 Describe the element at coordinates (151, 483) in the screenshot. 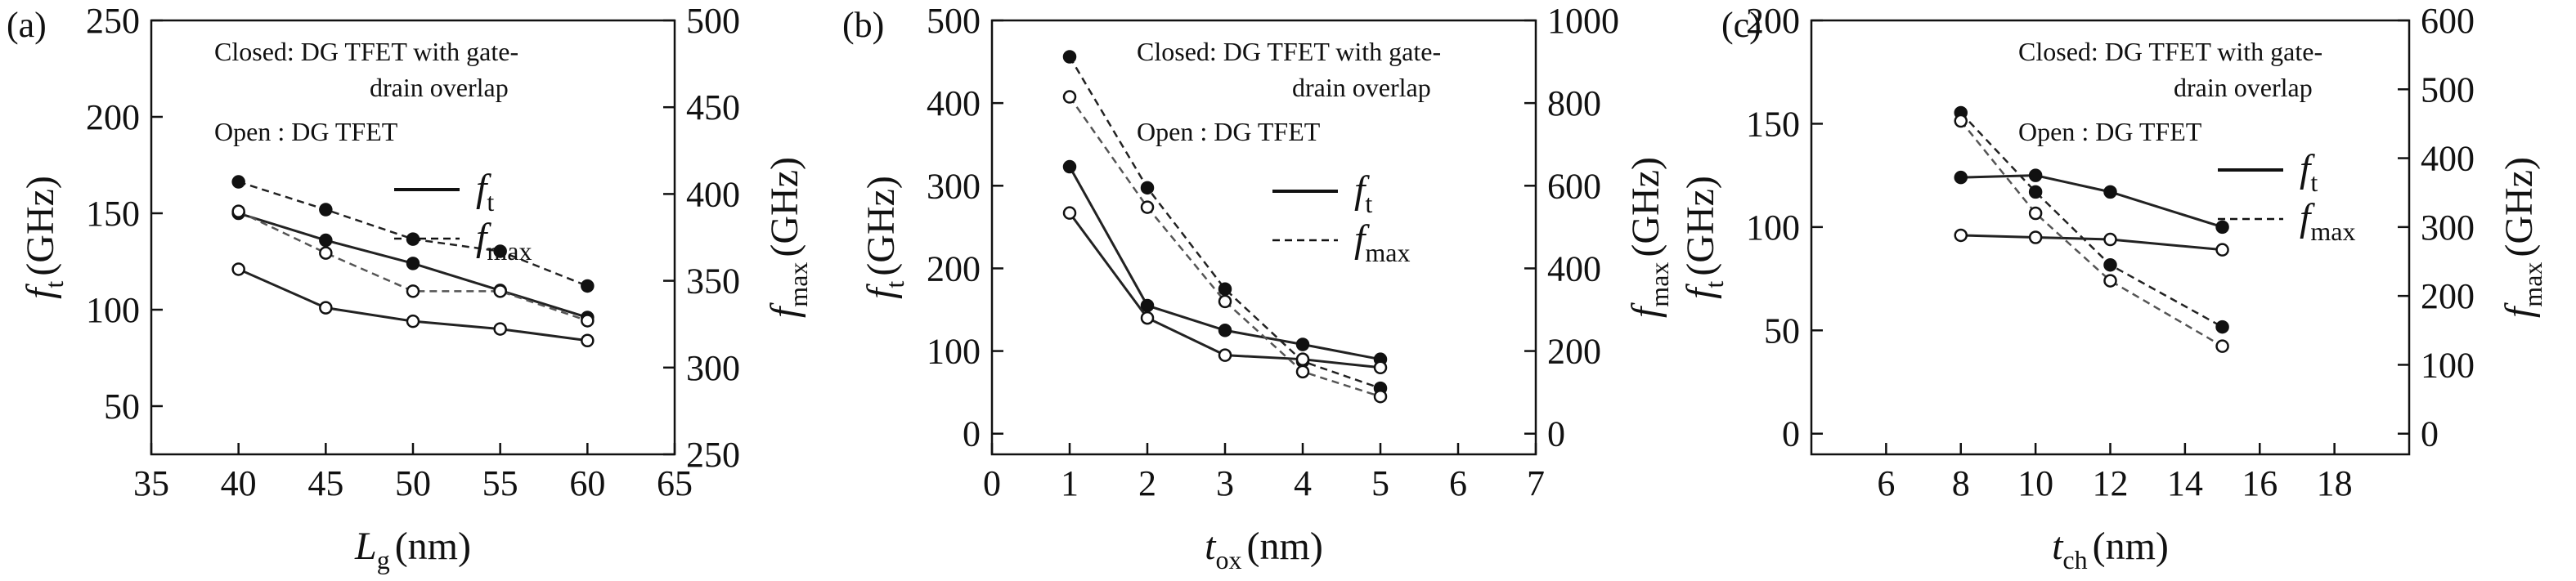

I see `x-tick-label: 35` at that location.